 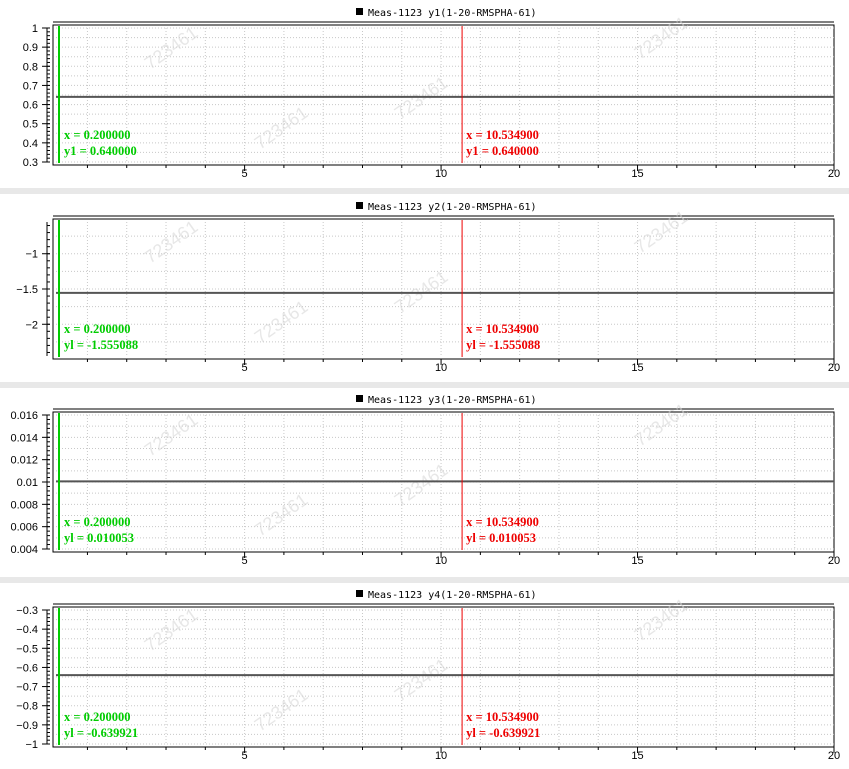 What do you see at coordinates (452, 207) in the screenshot?
I see `chart-title: Meas-1123 y2(1-20-RMSPHA-61)` at bounding box center [452, 207].